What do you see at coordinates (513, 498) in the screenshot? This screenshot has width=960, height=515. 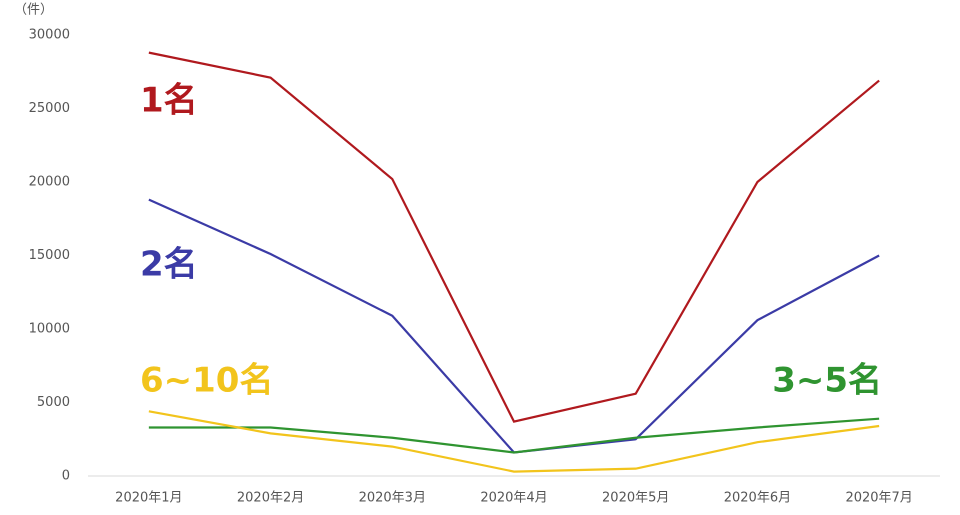 I see `x-tick-label: 2020年4月` at bounding box center [513, 498].